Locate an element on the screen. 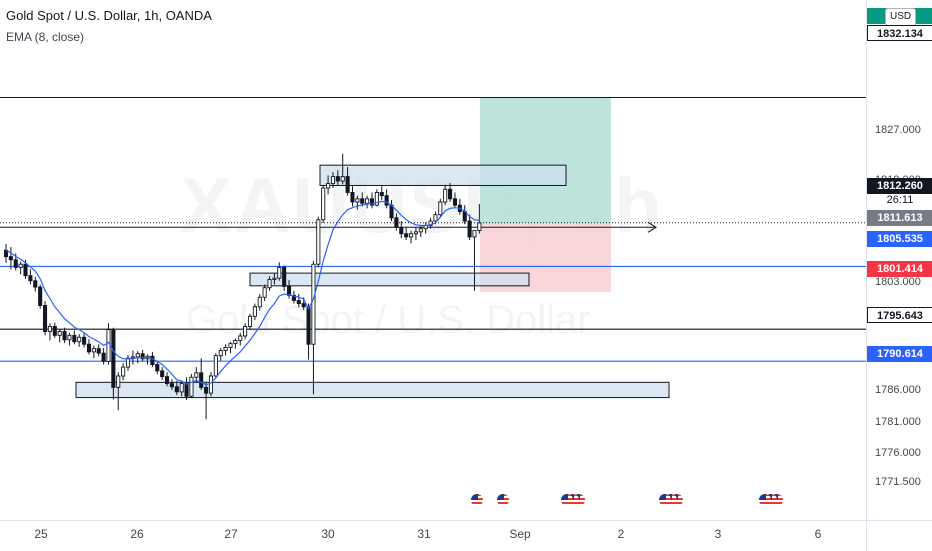  price-tick-label: 1781.000 is located at coordinates (898, 421).